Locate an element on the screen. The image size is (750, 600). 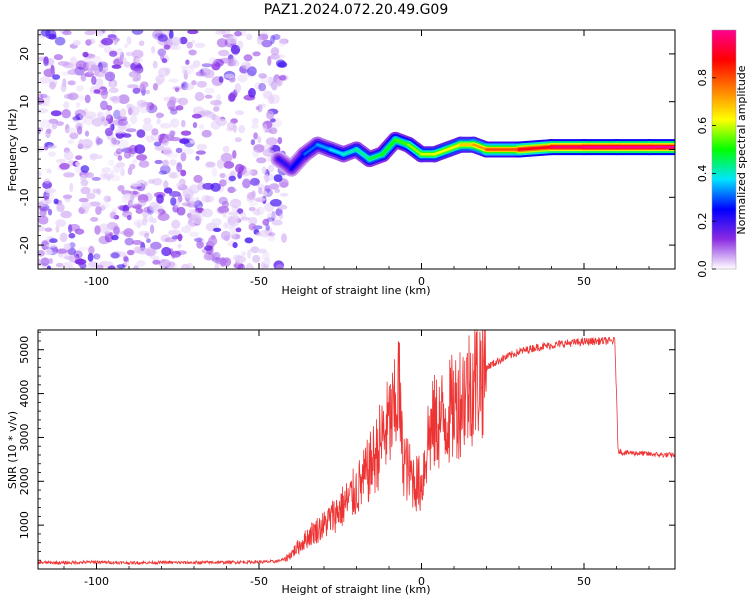
x-tick-label: 50 is located at coordinates (584, 581).